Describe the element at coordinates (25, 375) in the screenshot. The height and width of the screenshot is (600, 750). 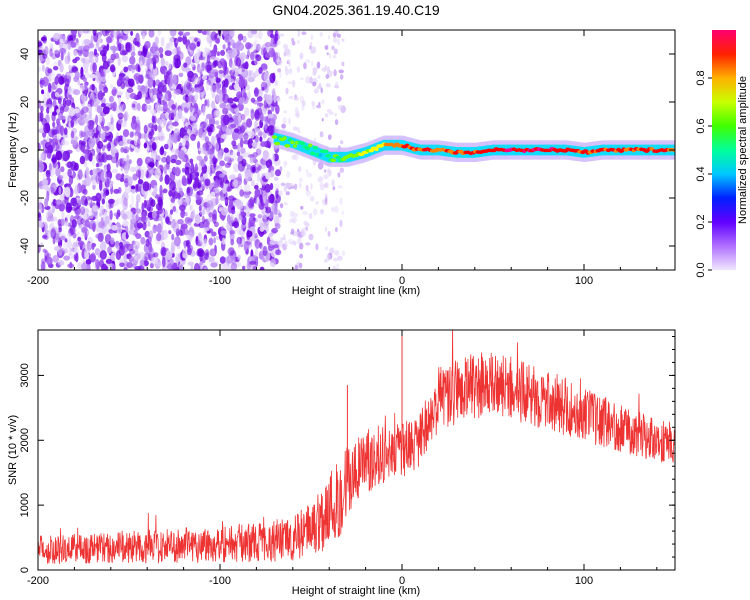
I see `y-tick-label: 3000` at that location.